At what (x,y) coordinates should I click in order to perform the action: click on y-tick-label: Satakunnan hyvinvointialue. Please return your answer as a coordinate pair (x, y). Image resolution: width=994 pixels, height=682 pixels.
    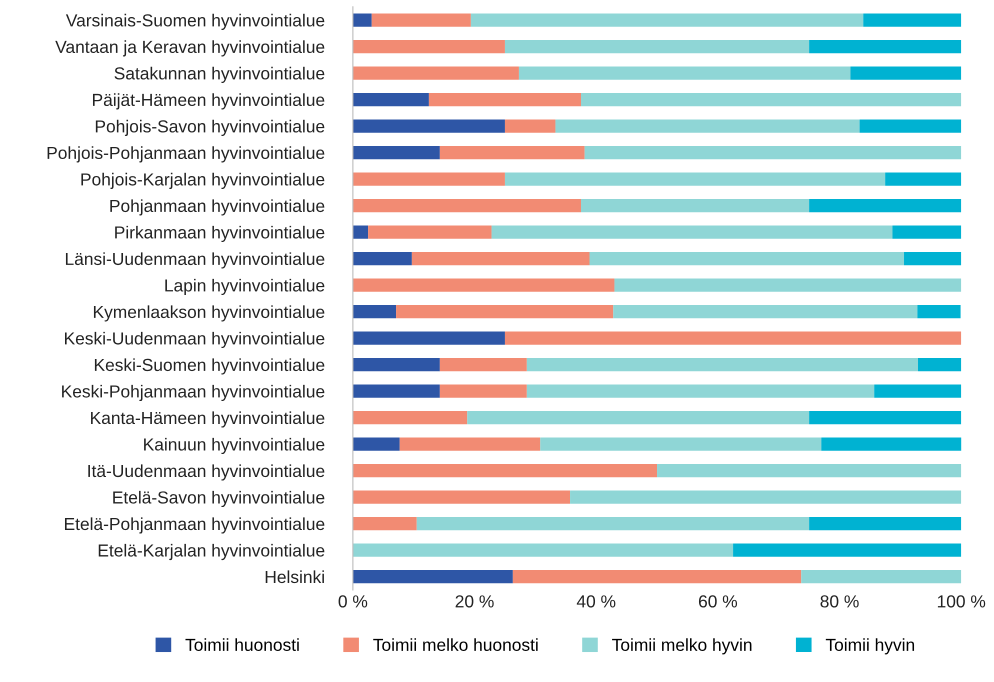
    Looking at the image, I should click on (219, 74).